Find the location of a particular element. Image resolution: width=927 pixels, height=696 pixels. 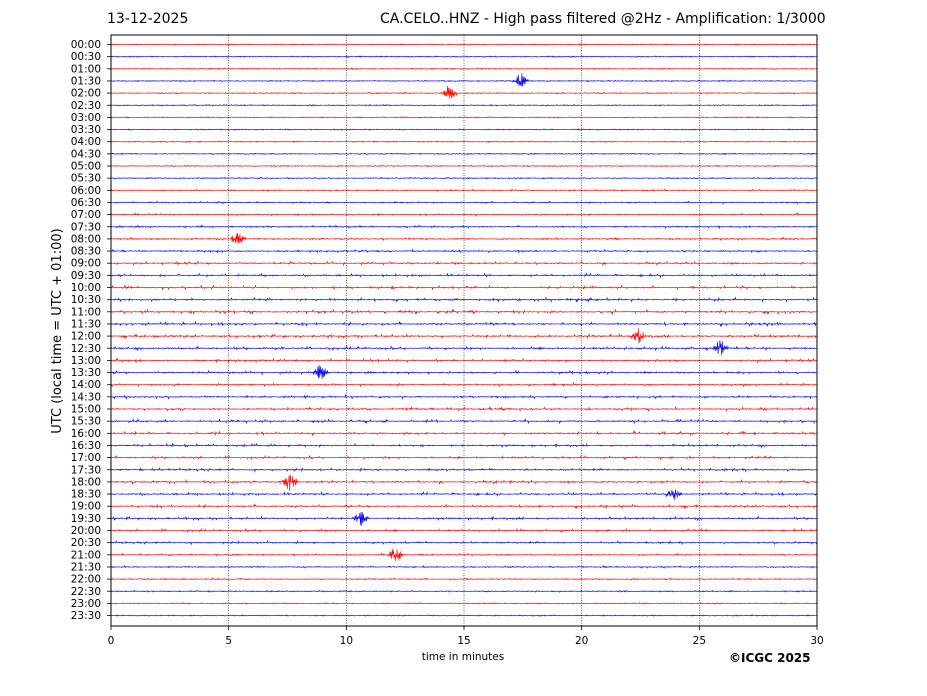

y-tick-label: 15:30 is located at coordinates (86, 422).